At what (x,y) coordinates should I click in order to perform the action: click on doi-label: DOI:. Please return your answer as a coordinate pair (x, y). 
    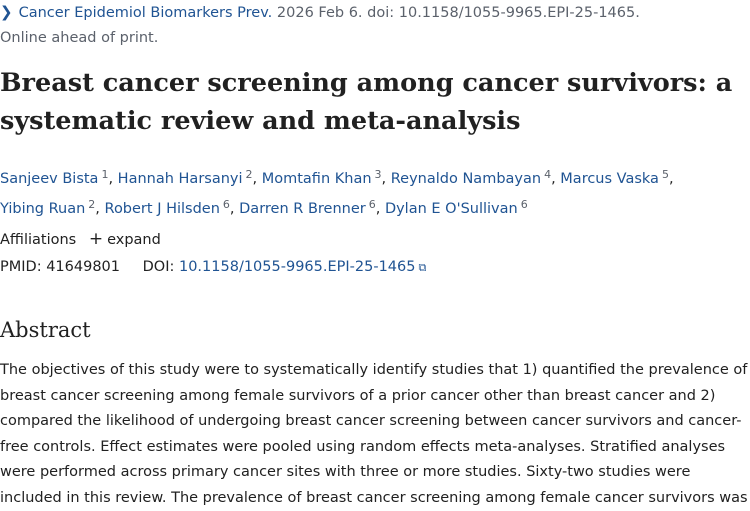
    Looking at the image, I should click on (158, 267).